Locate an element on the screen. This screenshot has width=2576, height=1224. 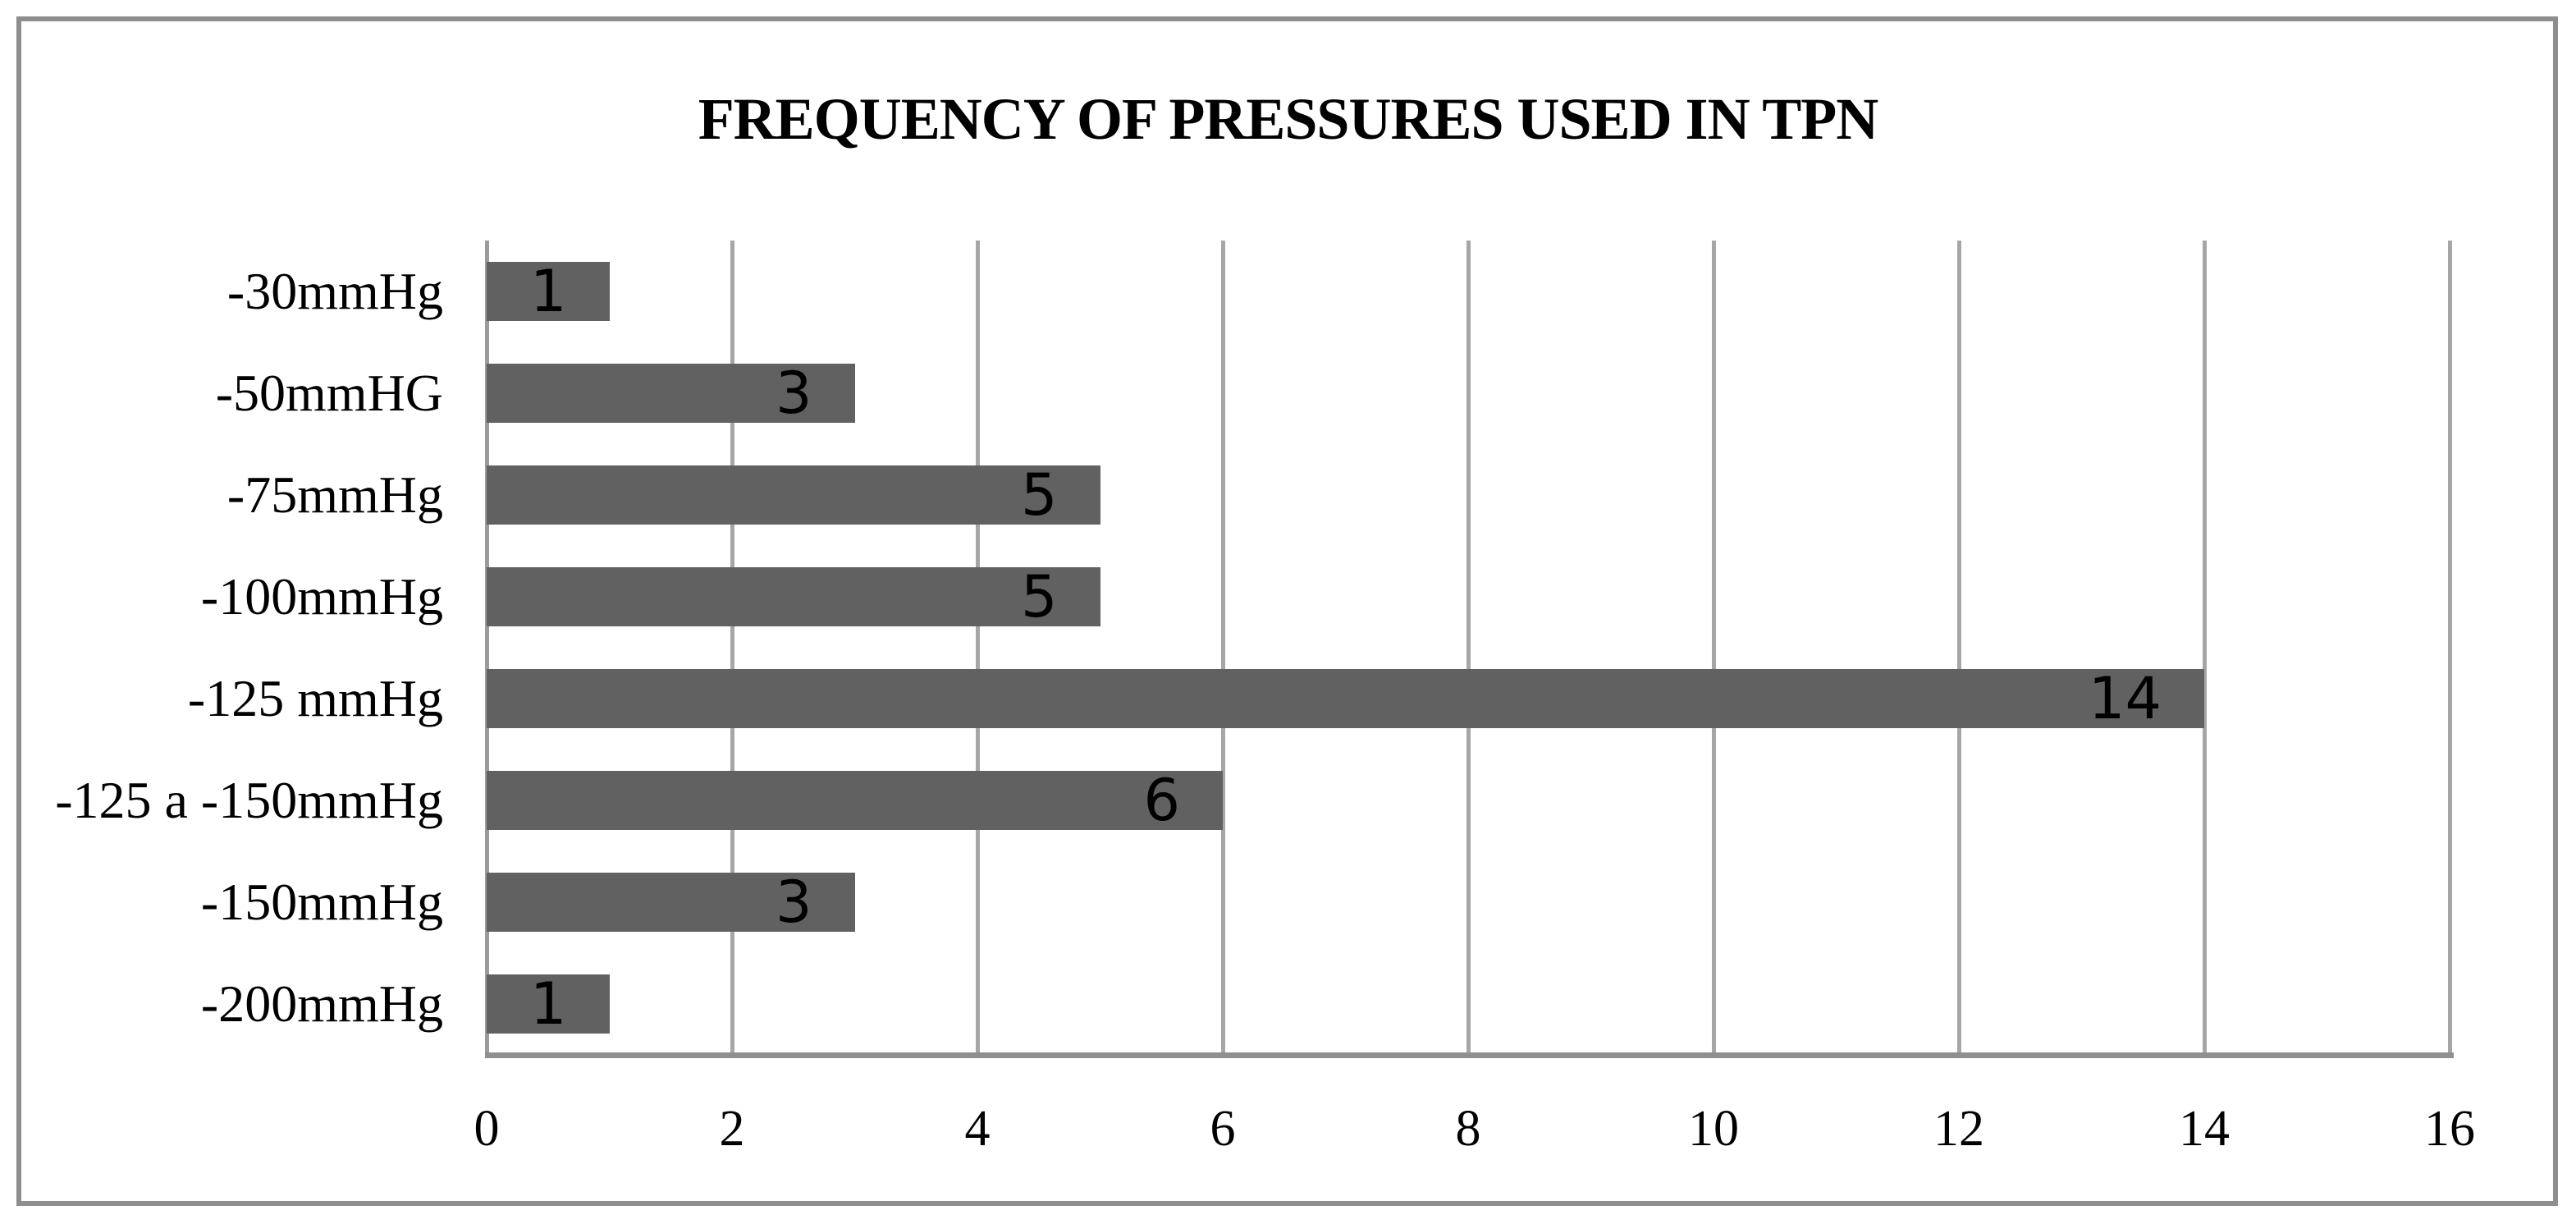
x-axis-line is located at coordinates (1469, 1055).